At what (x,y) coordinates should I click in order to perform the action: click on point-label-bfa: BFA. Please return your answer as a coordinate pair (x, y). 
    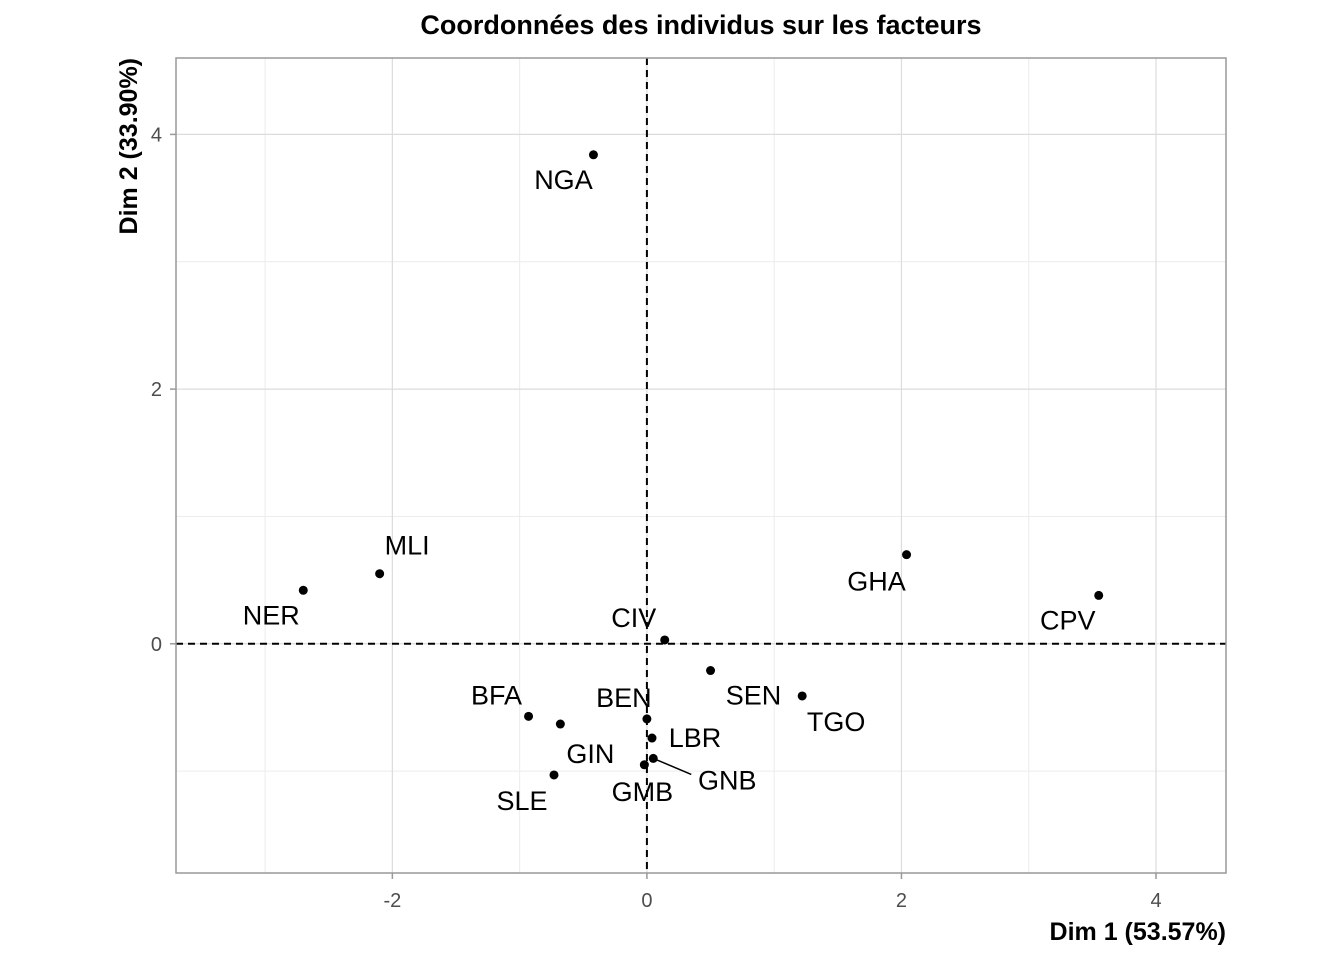
    Looking at the image, I should click on (496, 695).